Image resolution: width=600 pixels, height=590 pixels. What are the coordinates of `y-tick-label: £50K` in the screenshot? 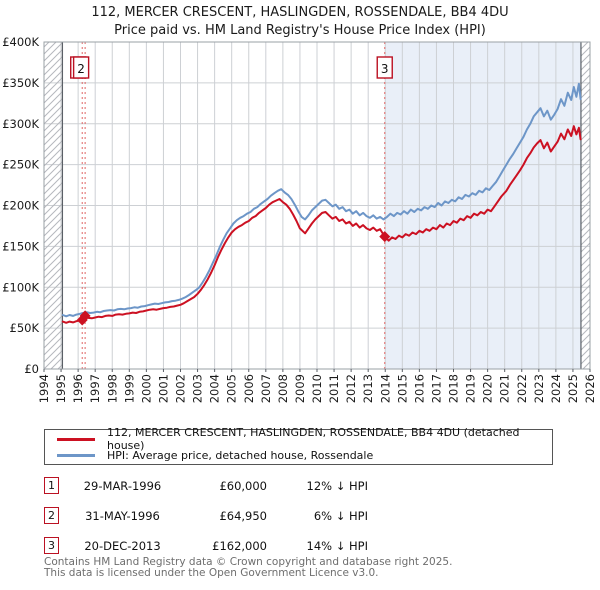 It's located at (25, 328).